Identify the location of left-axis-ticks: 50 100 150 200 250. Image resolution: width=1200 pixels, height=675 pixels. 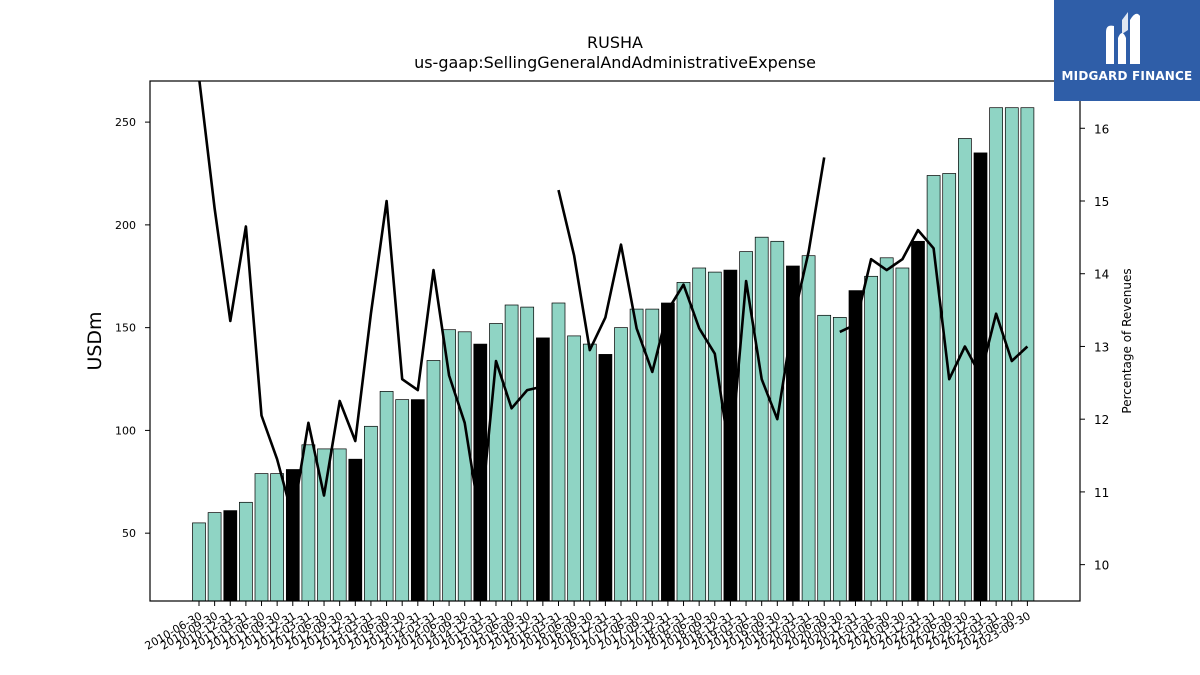
(132, 328).